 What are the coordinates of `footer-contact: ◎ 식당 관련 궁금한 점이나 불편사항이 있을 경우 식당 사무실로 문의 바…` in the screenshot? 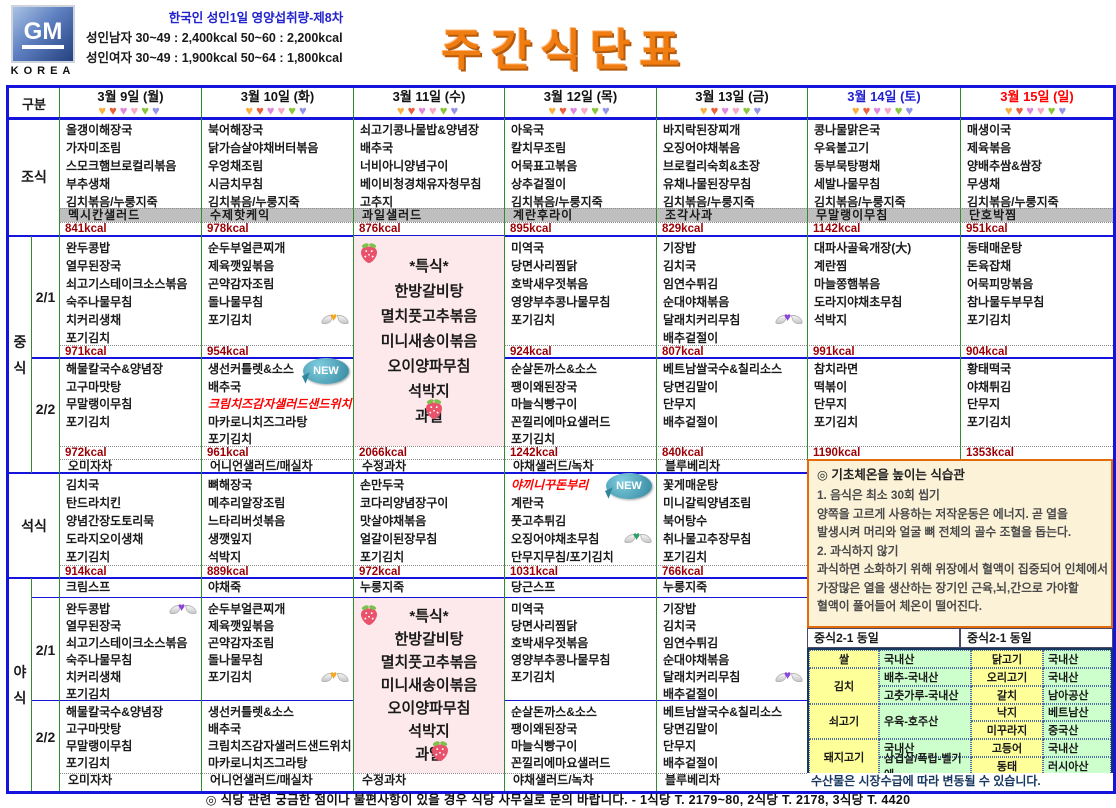 It's located at (558, 800).